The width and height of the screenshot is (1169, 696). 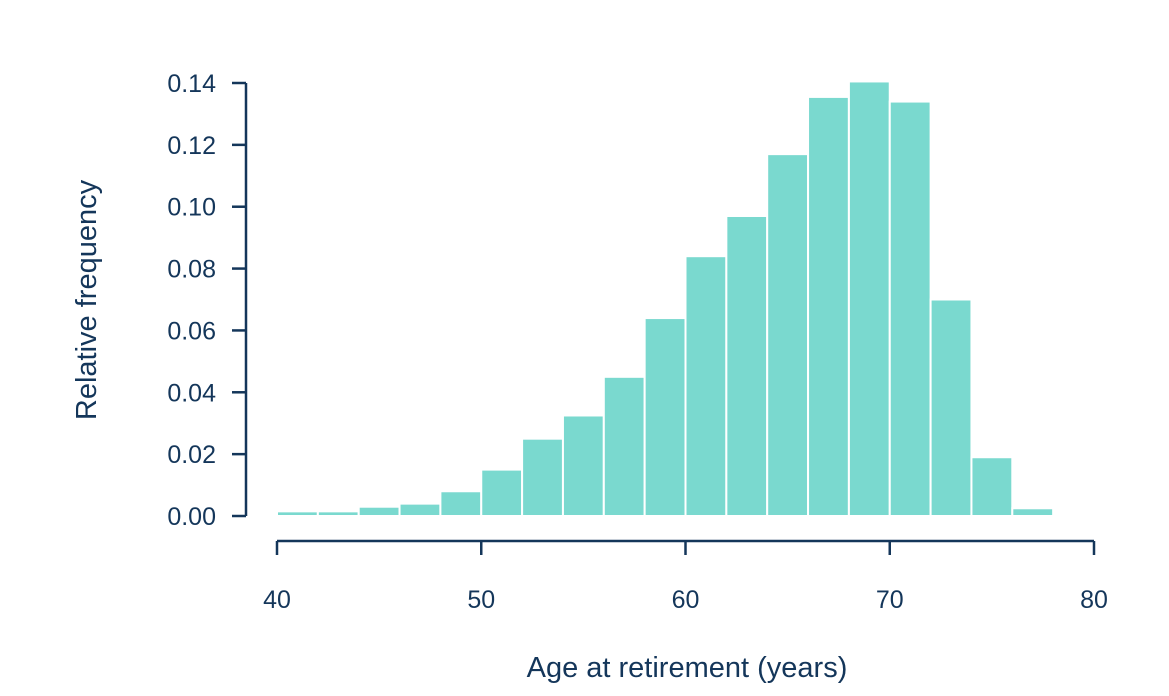 I want to click on x-axis-title: Age at retirement (years), so click(x=687, y=668).